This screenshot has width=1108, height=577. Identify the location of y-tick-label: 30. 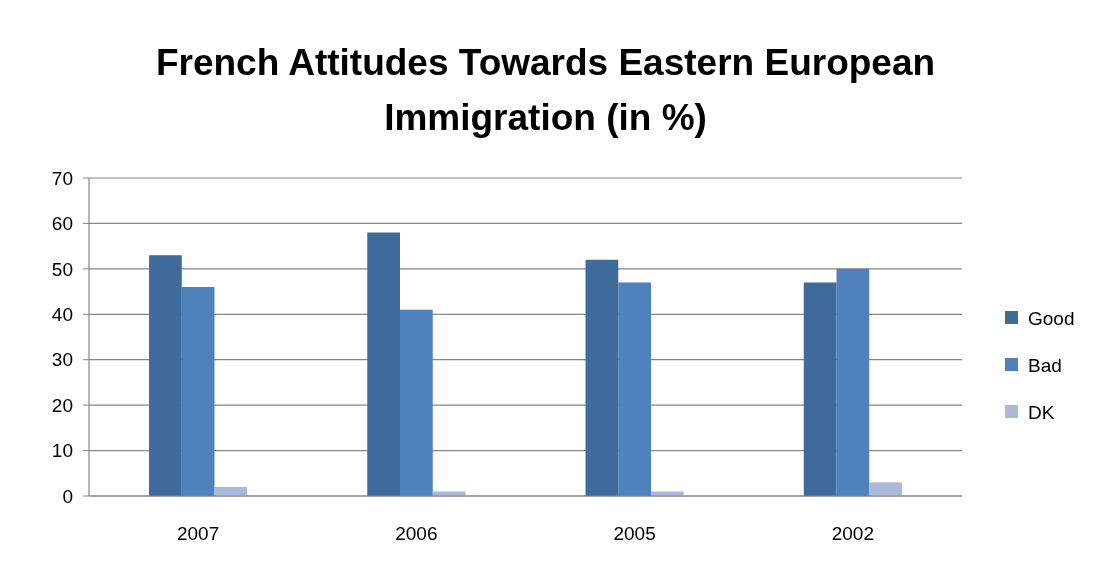
(62, 360).